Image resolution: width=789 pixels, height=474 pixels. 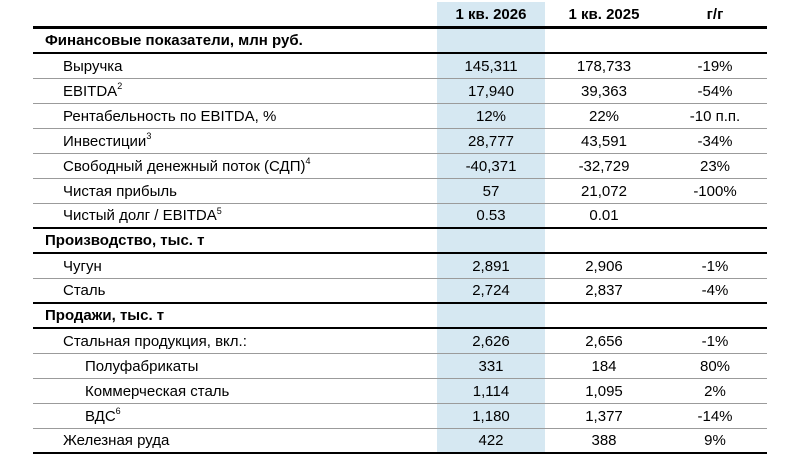 I want to click on value-yoy: 23%, so click(x=715, y=166).